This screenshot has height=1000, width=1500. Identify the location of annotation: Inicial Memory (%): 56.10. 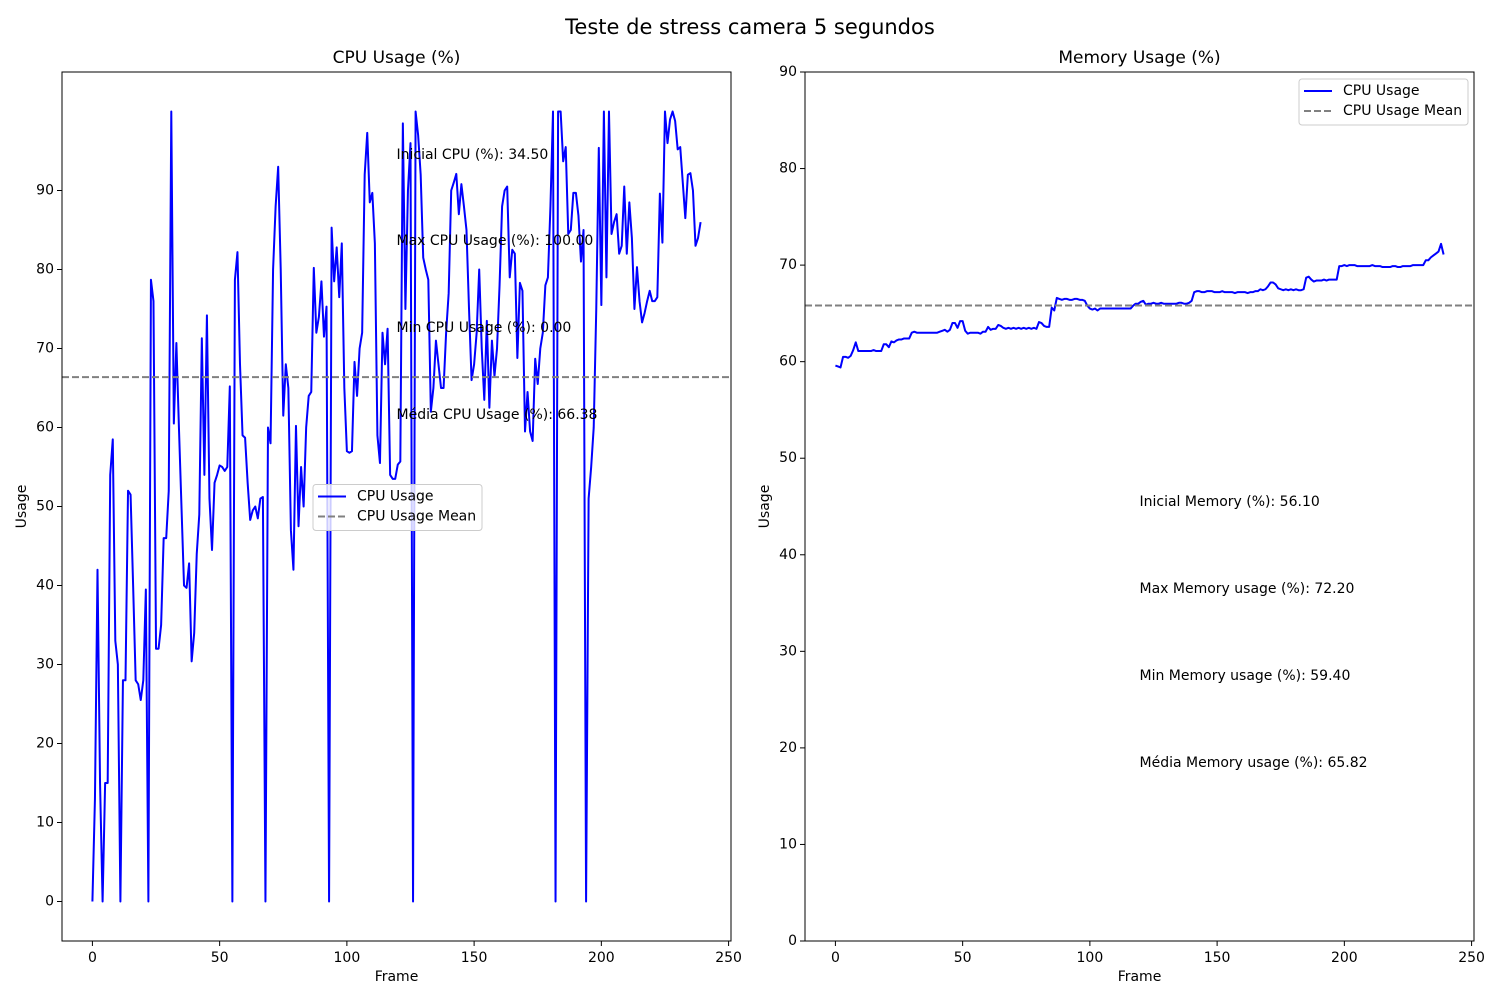
(1230, 502).